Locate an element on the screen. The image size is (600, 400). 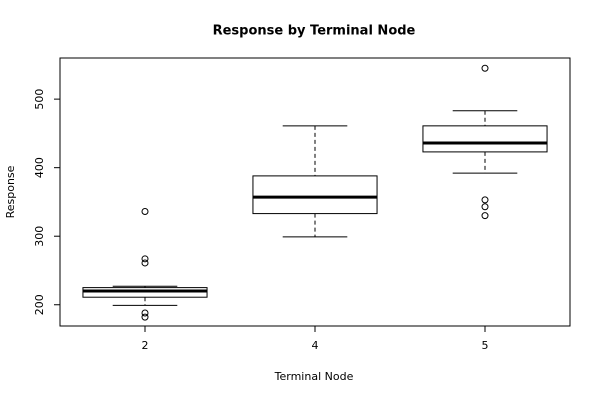
y-tick-label: 200 is located at coordinates (39, 304).